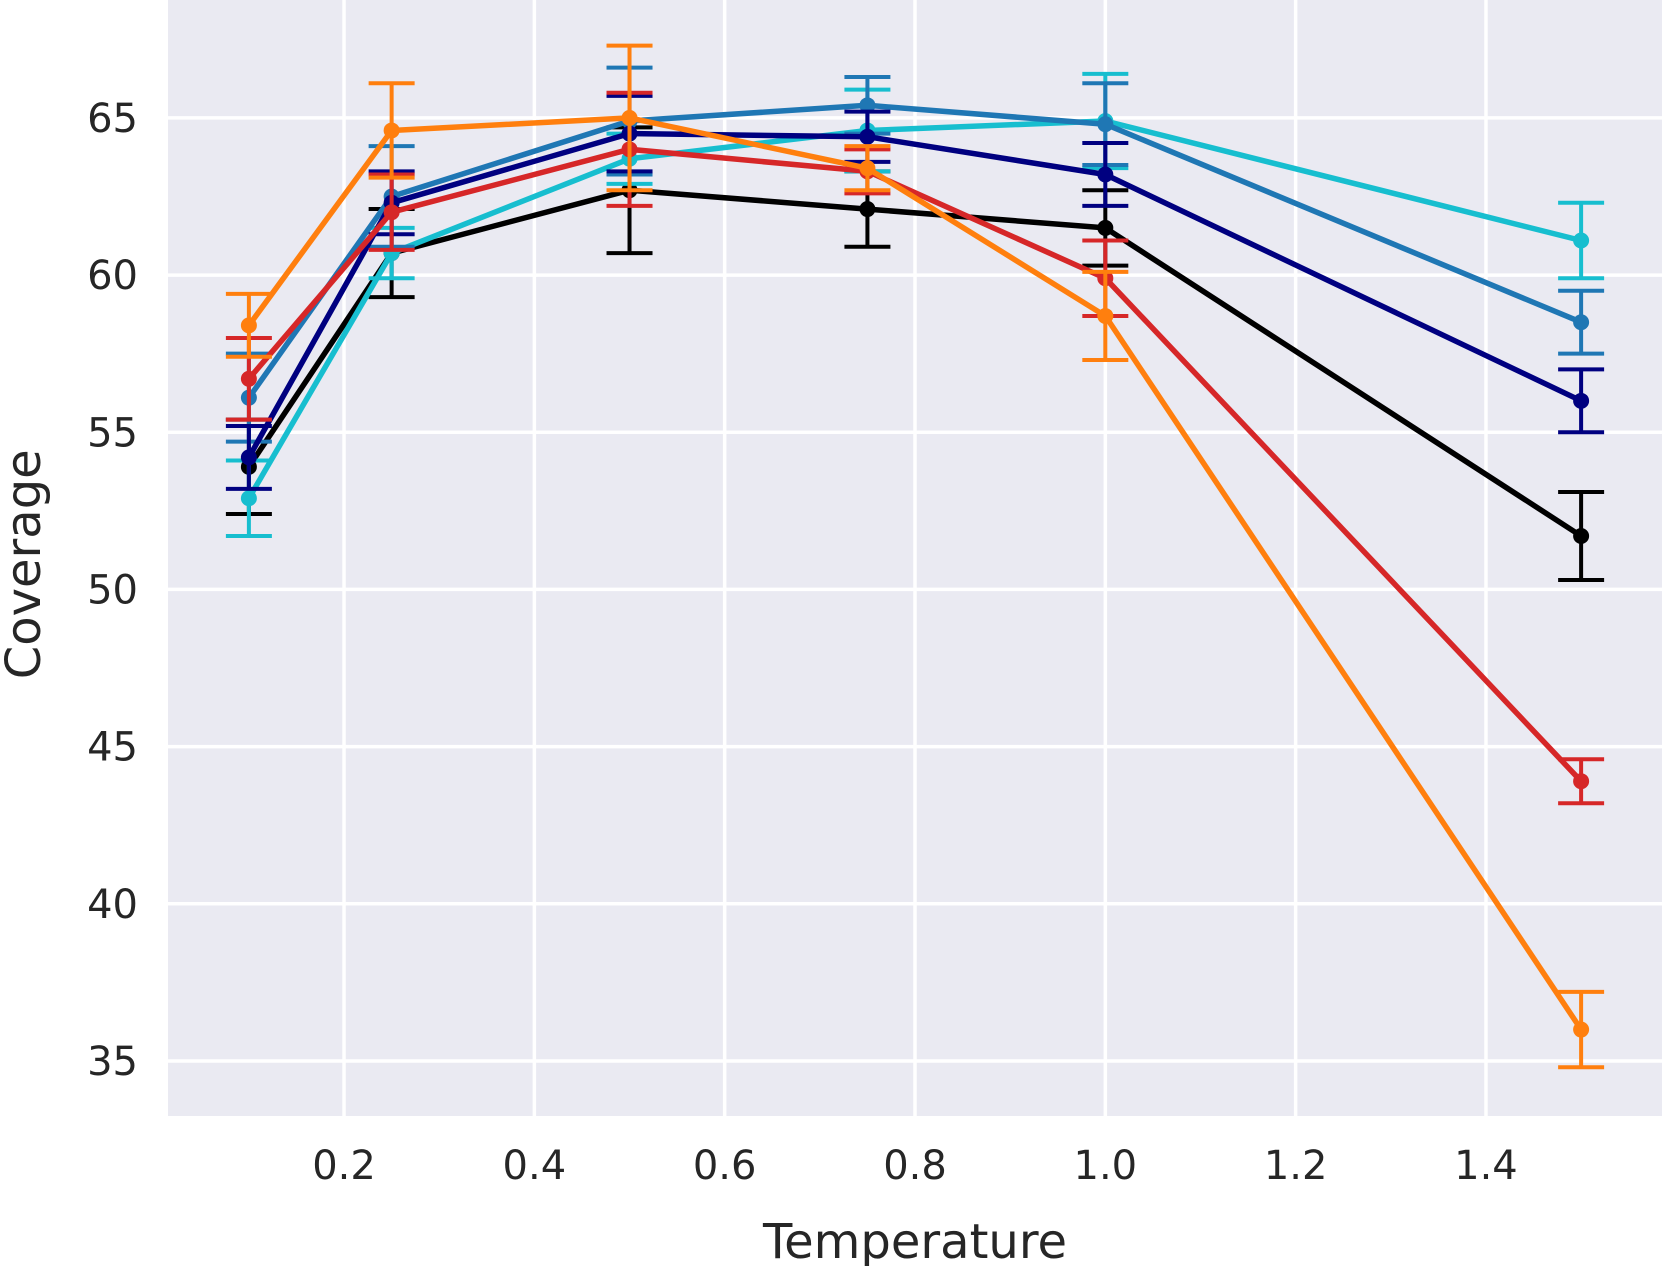 The height and width of the screenshot is (1266, 1662). I want to click on x-tick-label: 1.4, so click(1486, 1166).